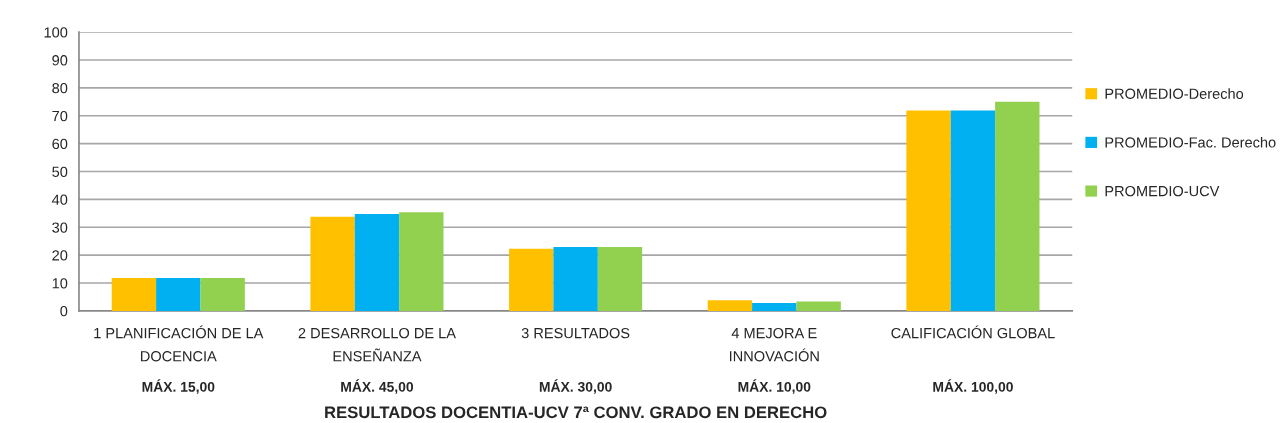  I want to click on y-tick-label: 20, so click(60, 255).